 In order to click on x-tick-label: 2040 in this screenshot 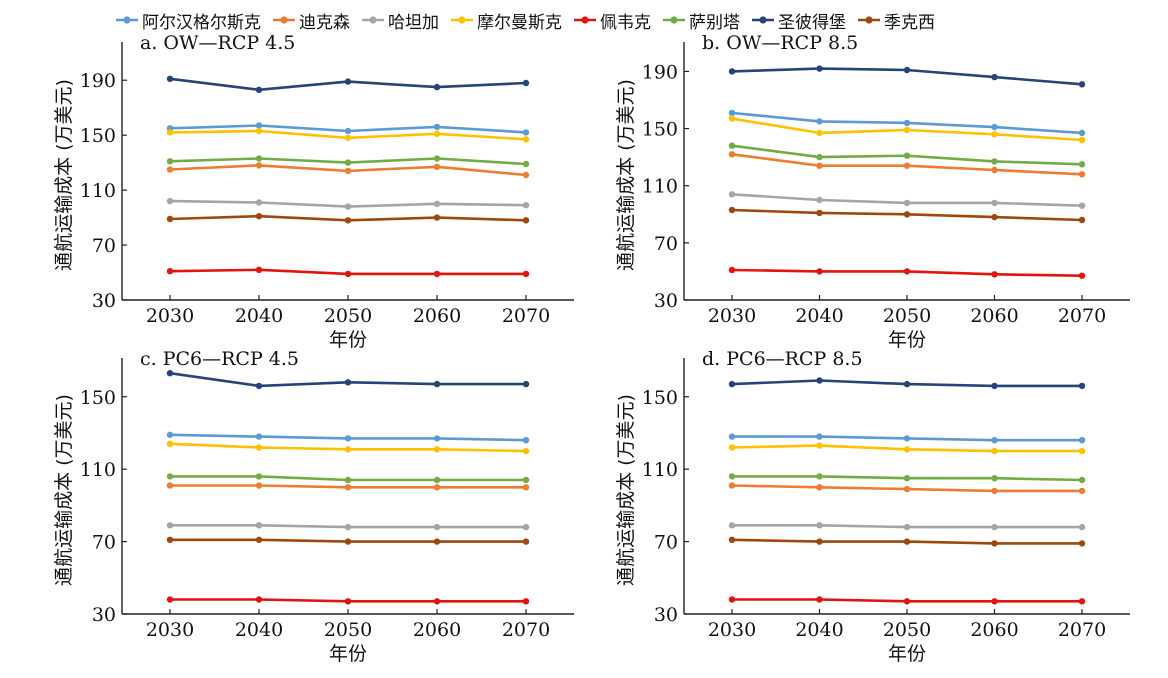, I will do `click(259, 316)`.